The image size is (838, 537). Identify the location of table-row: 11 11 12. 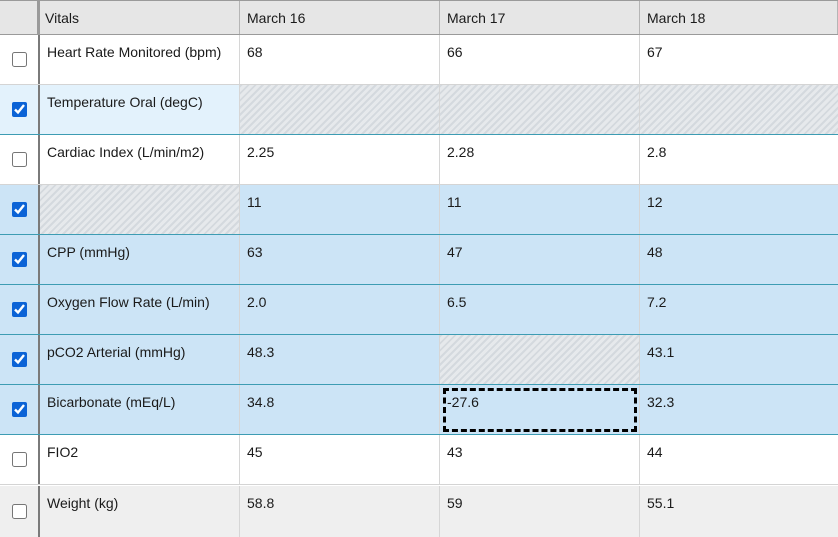
(419, 210).